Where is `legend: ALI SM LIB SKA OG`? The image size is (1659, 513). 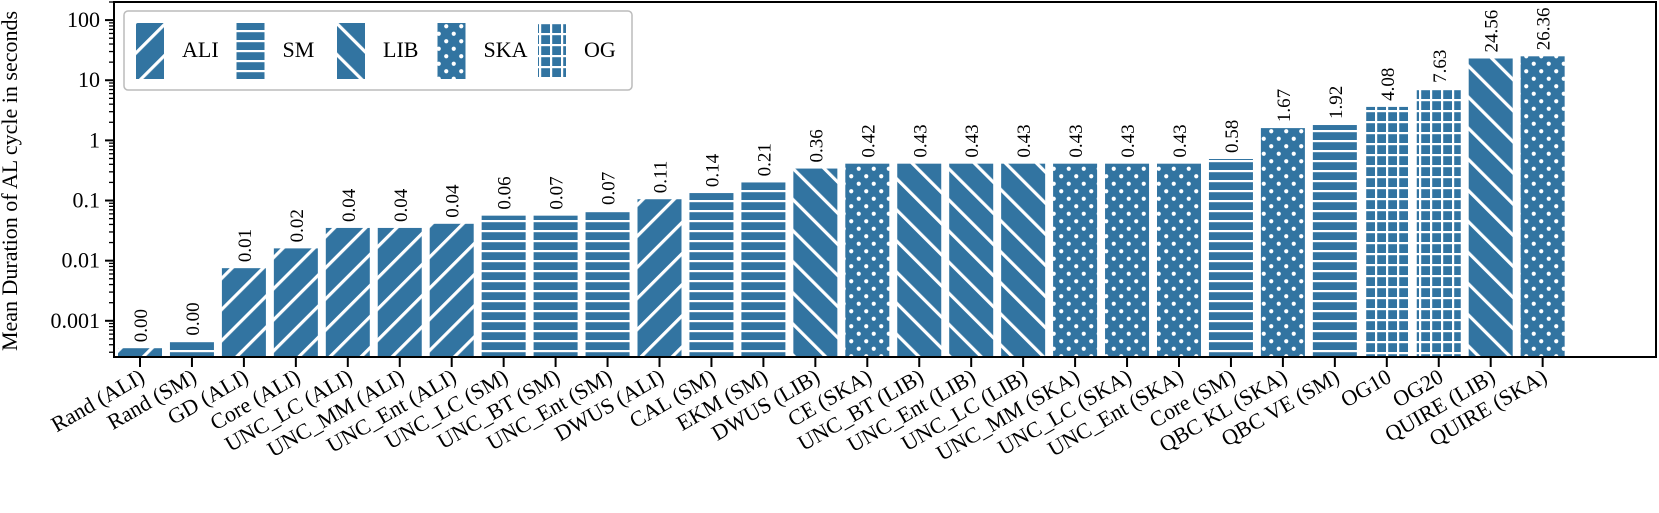 legend: ALI SM LIB SKA OG is located at coordinates (378, 50).